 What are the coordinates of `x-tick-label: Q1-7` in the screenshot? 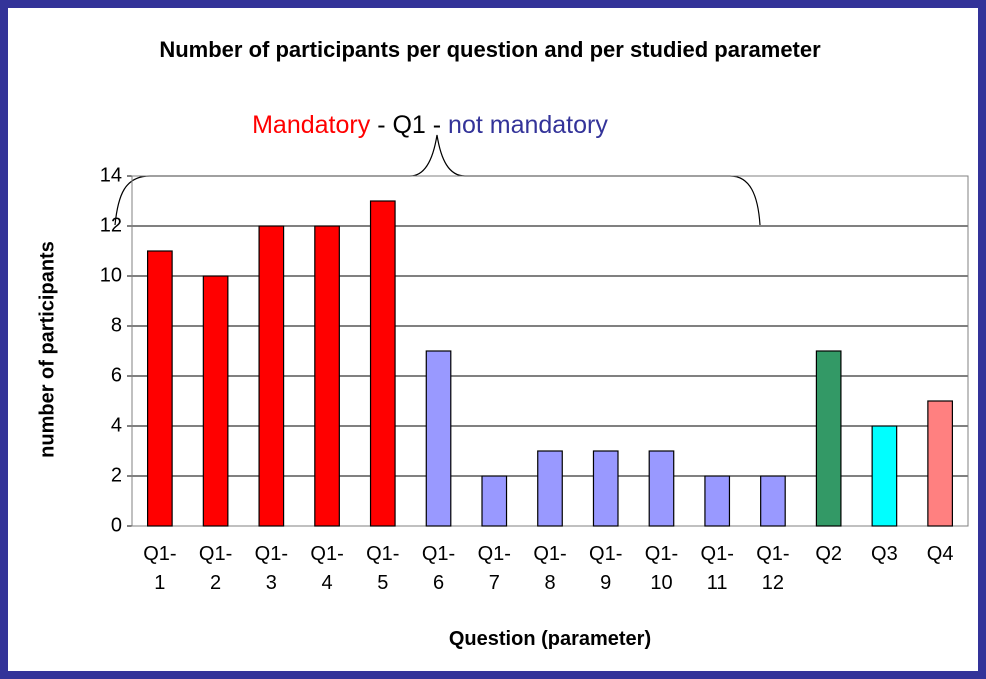 It's located at (494, 568).